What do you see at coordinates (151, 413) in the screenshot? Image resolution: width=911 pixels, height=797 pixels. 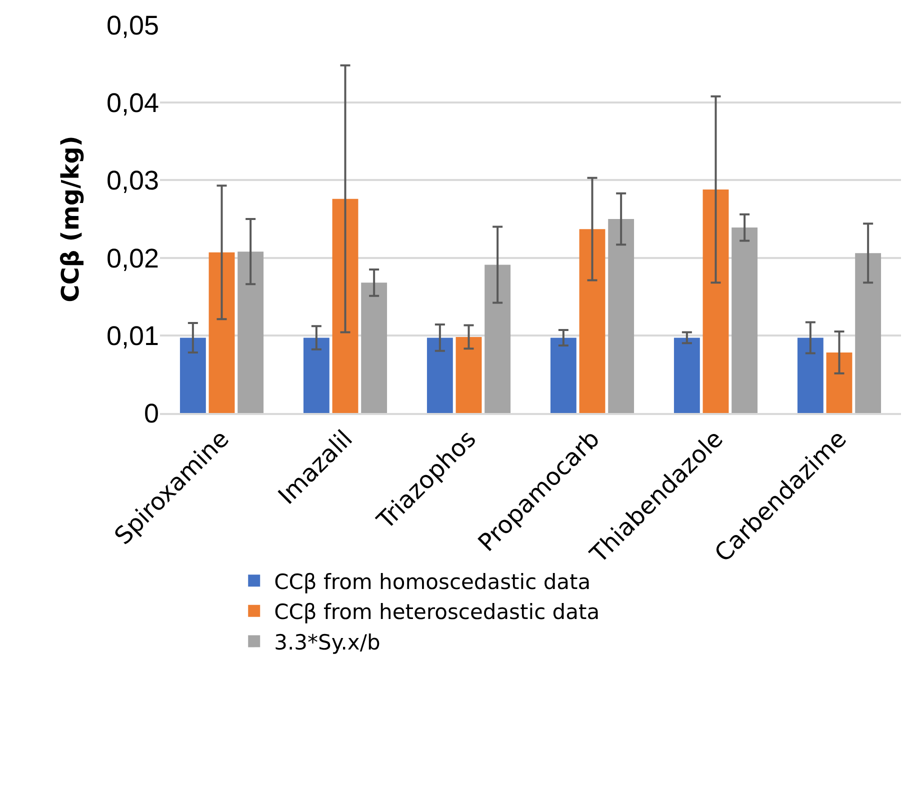 I see `y-tick-label: 0` at bounding box center [151, 413].